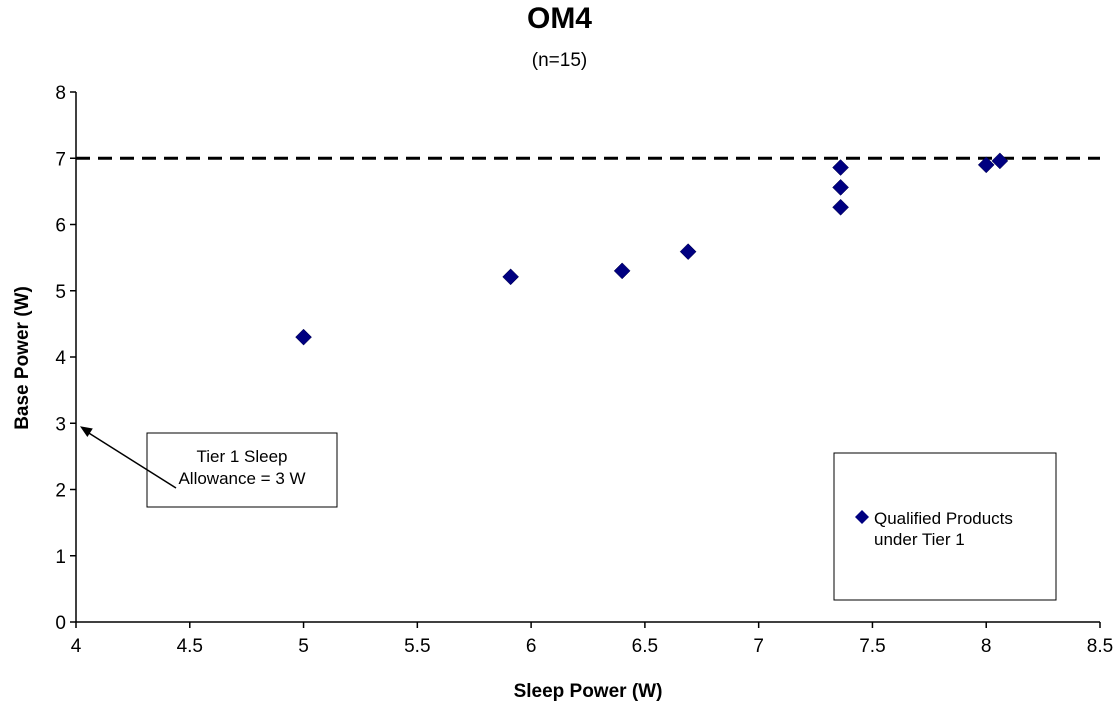 This screenshot has height=708, width=1119. Describe the element at coordinates (919, 539) in the screenshot. I see `legend-label-line-2: under Tier 1` at that location.